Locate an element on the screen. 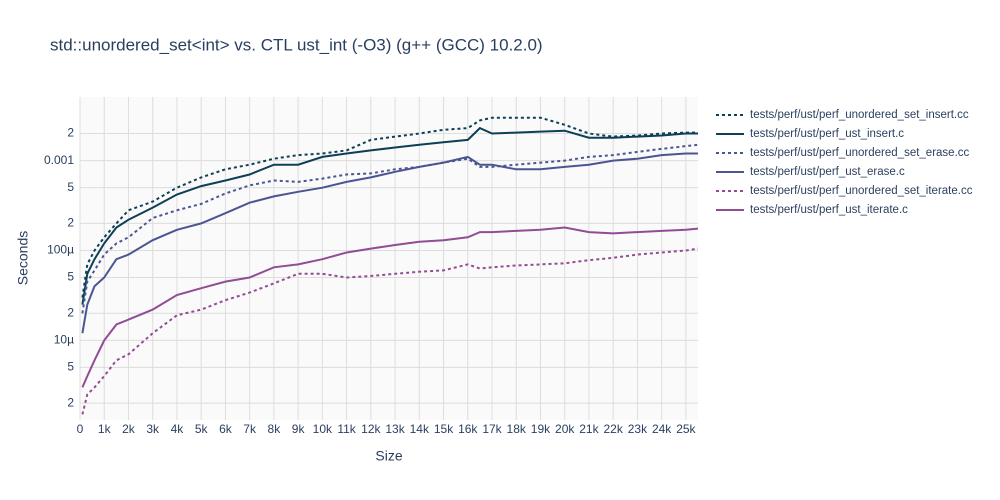 The height and width of the screenshot is (500, 1000). x-tick-label: 9k is located at coordinates (299, 429).